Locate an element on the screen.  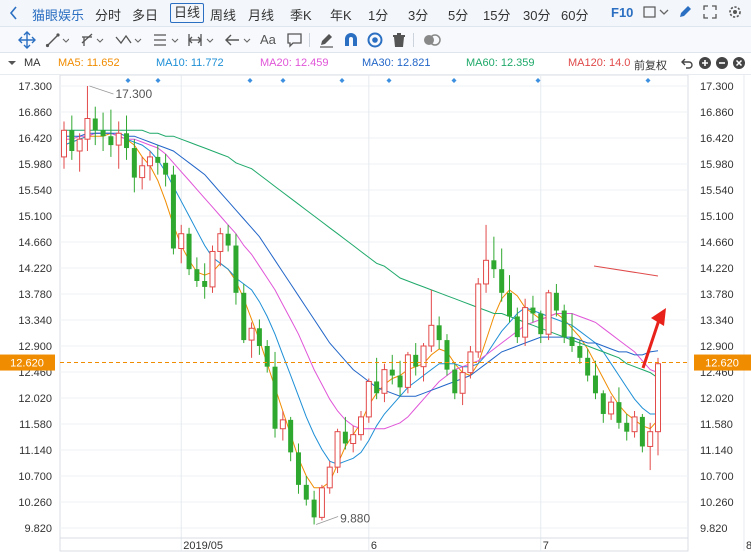
y-tick-label-right: 12.900 is located at coordinates (717, 347).